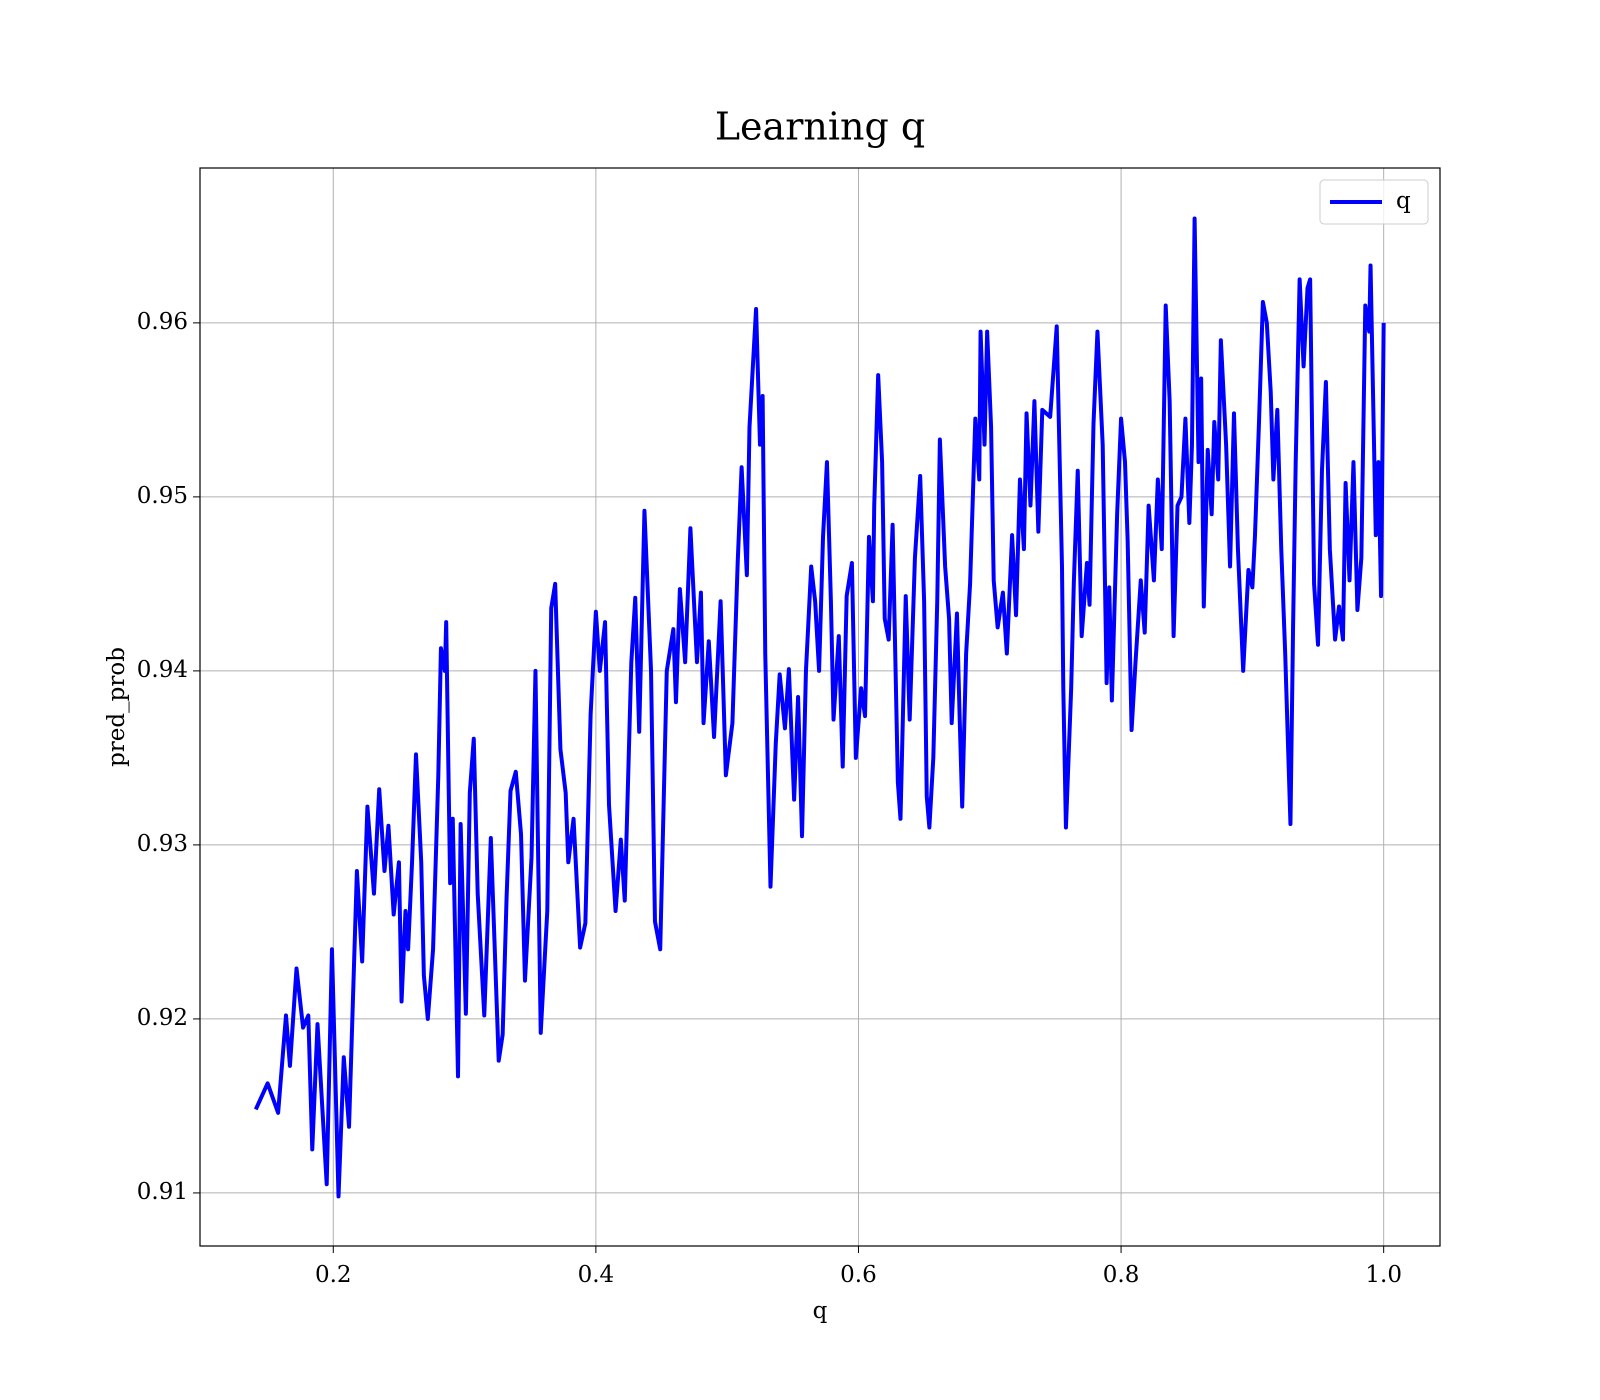  Describe the element at coordinates (1403, 201) in the screenshot. I see `legend-label: q` at that location.